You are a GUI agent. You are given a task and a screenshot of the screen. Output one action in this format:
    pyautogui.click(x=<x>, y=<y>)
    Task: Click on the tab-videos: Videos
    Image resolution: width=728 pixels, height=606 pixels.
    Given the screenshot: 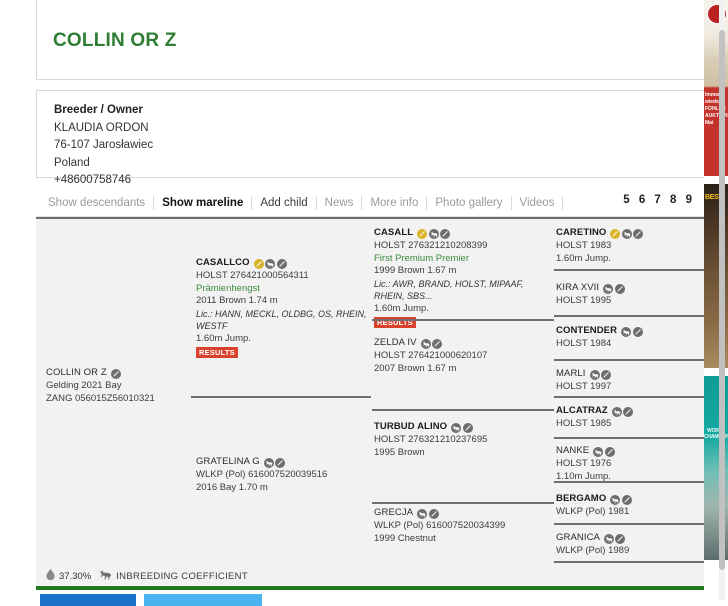 What is the action you would take?
    pyautogui.click(x=538, y=203)
    